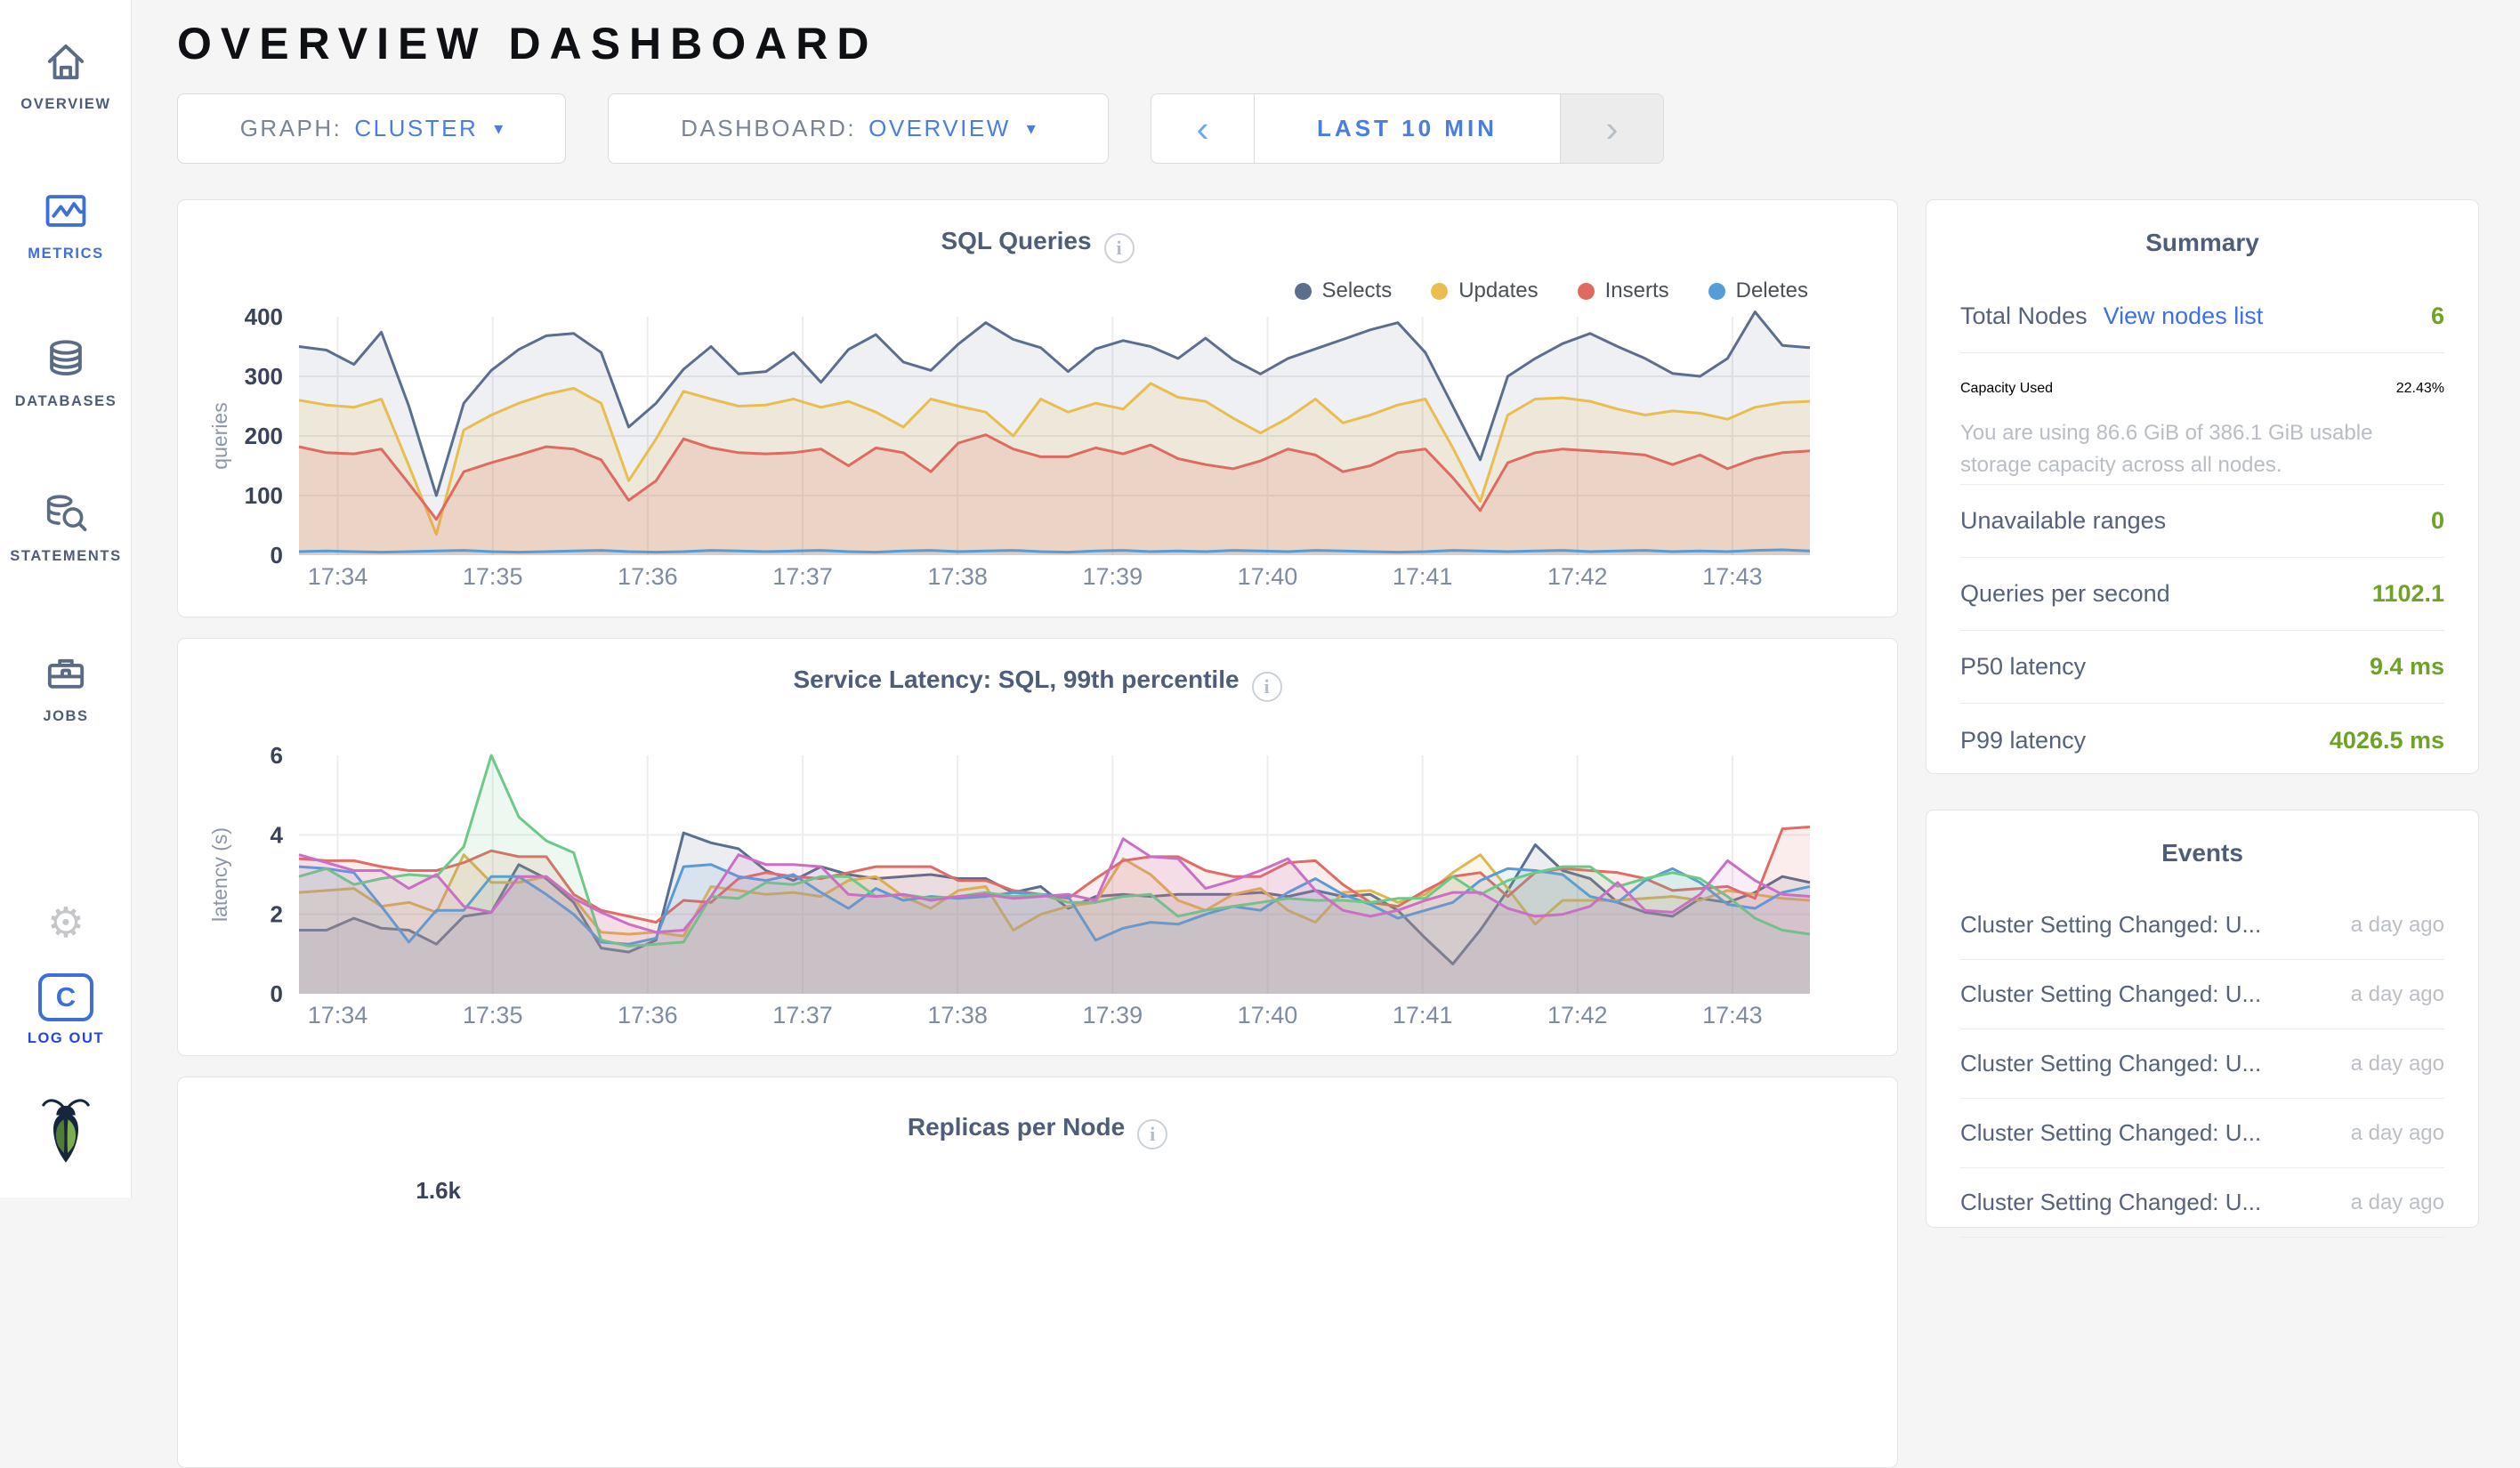  I want to click on events-title: Events, so click(2202, 853).